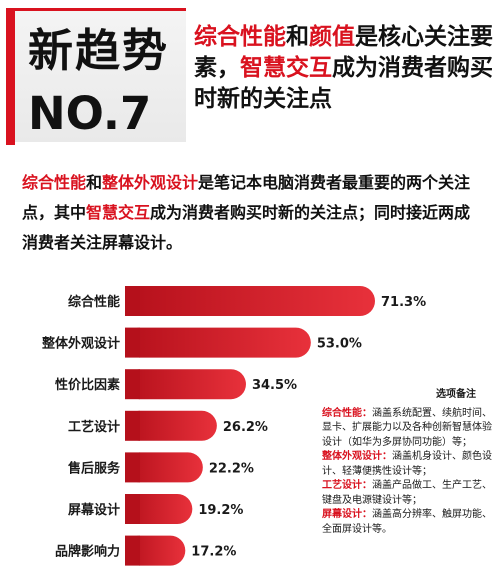  I want to click on intro-highlight-2: 整体外观设计, so click(150, 182).